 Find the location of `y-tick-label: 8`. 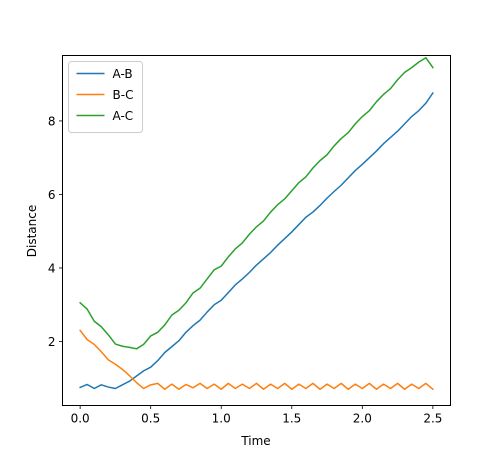

y-tick-label: 8 is located at coordinates (52, 121).